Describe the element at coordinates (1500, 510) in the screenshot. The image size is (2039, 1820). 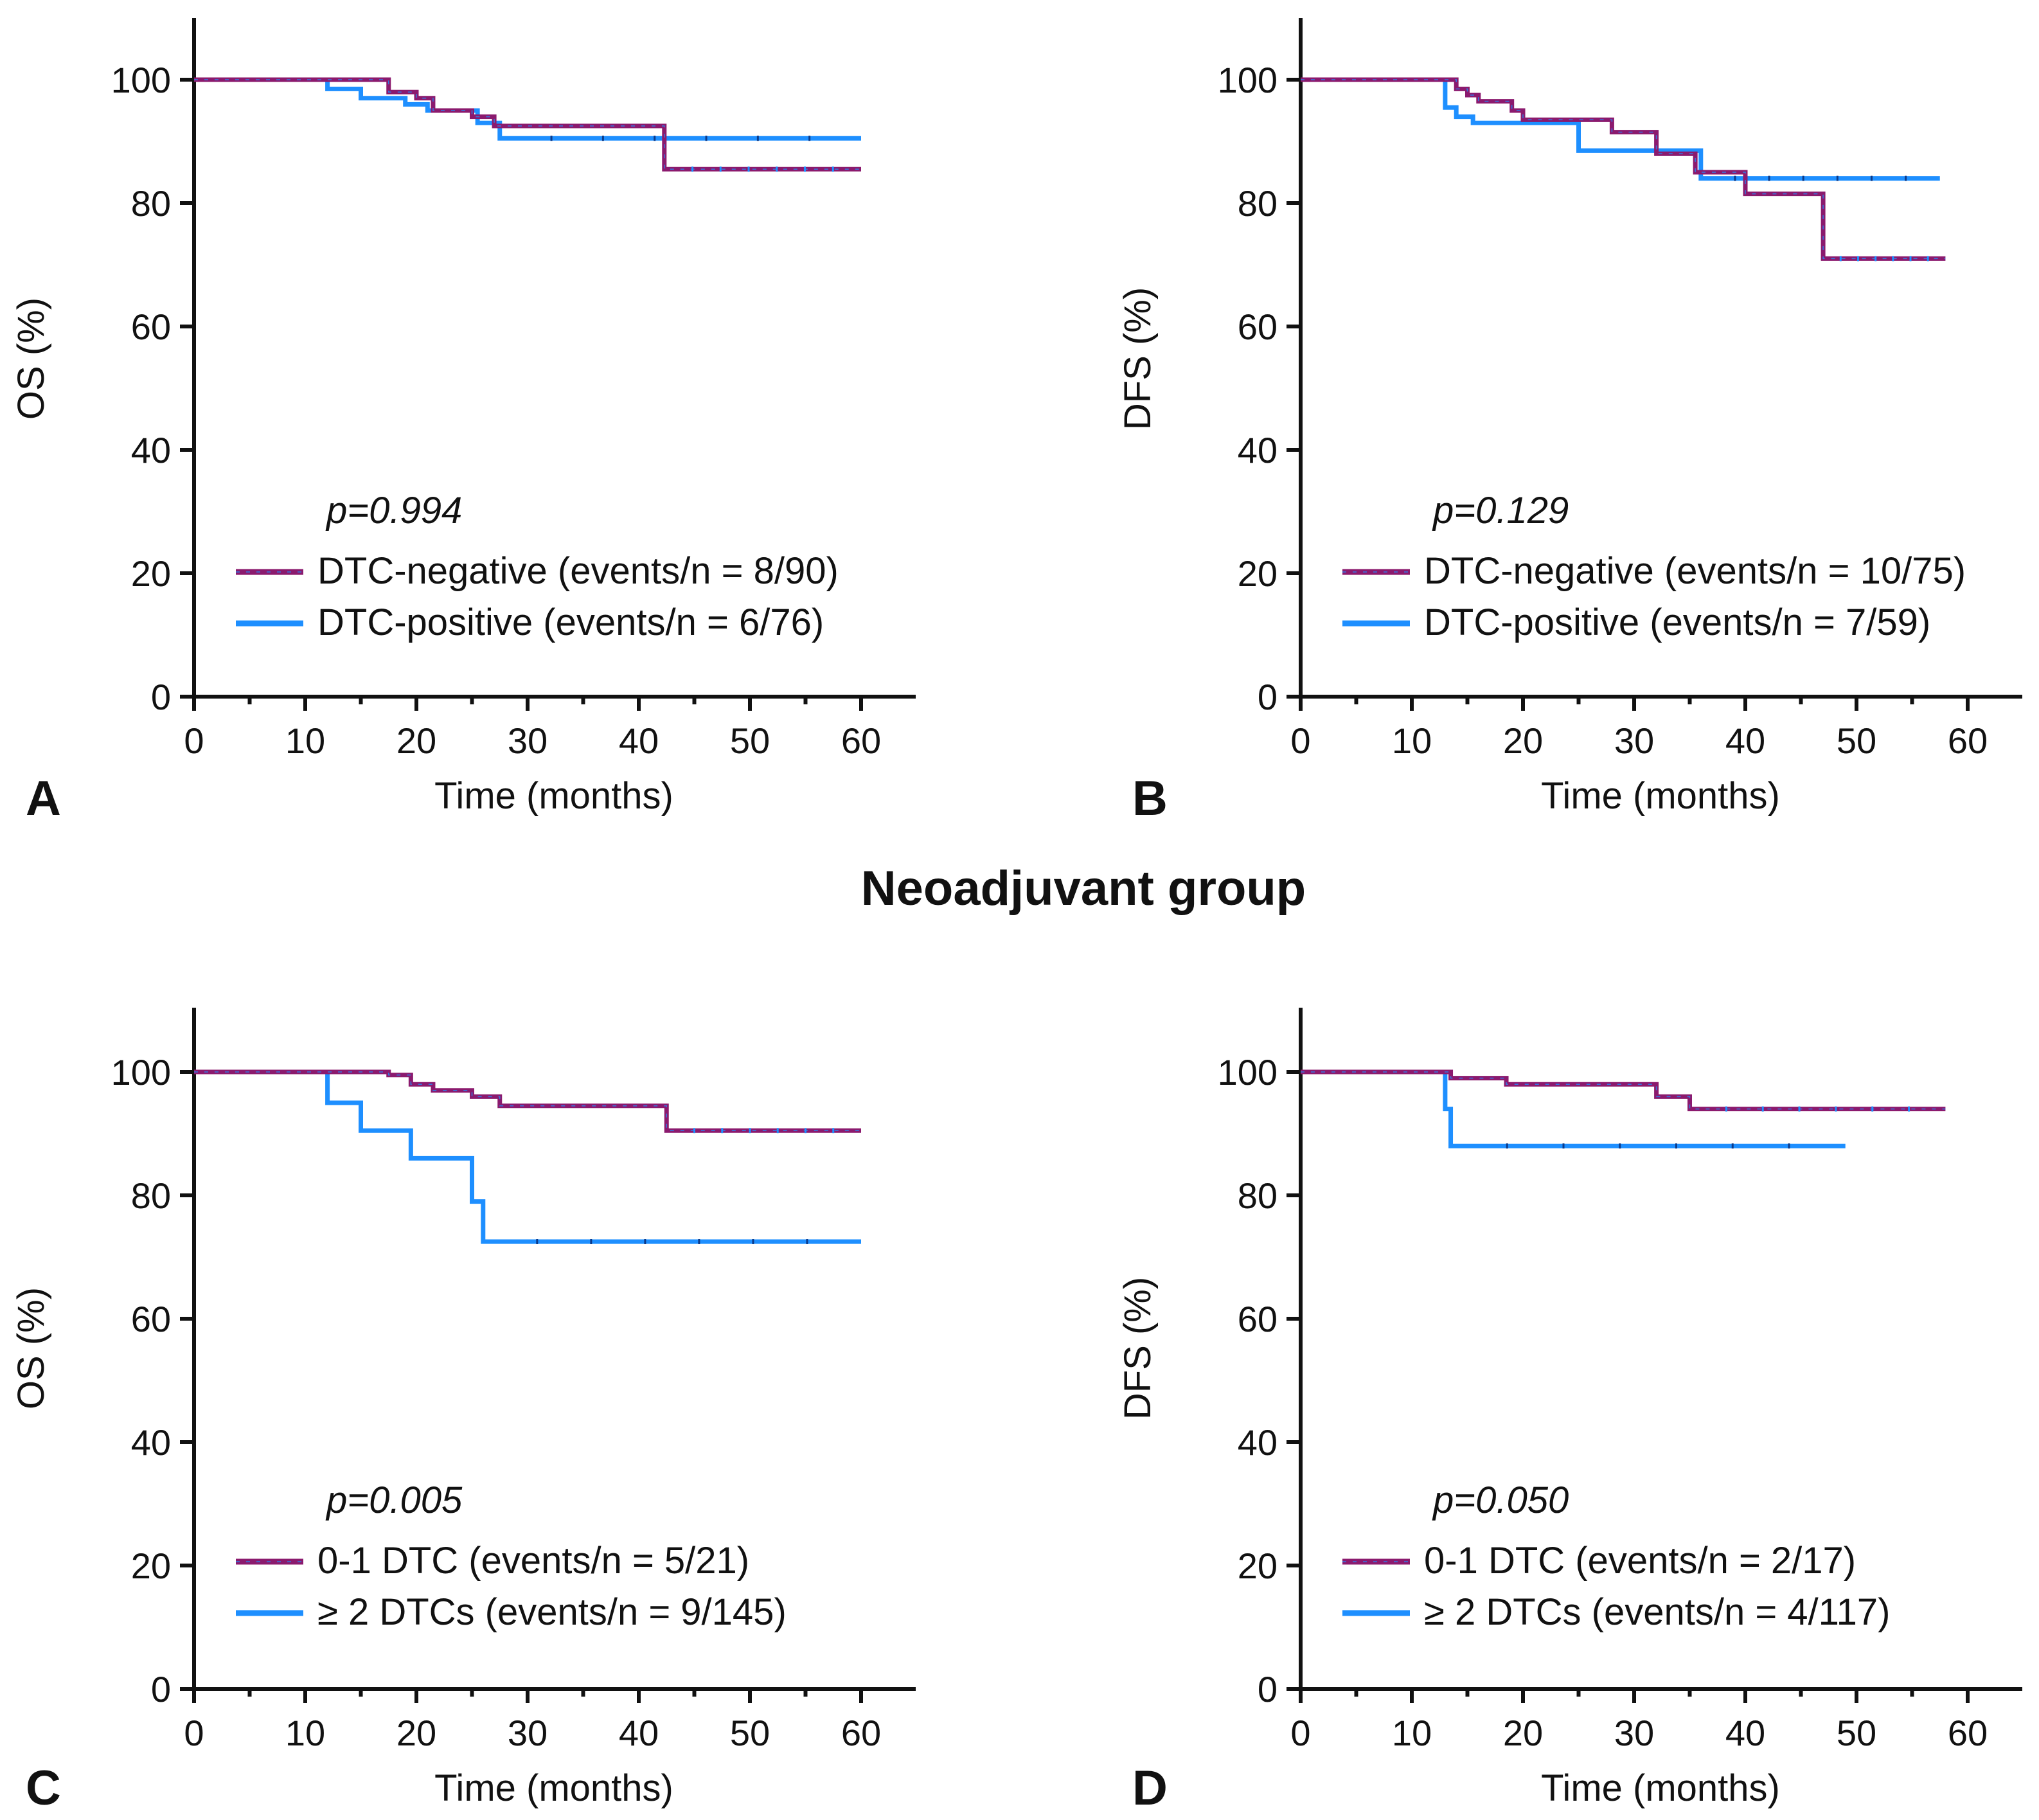
I see `p-value: p=0.129` at that location.